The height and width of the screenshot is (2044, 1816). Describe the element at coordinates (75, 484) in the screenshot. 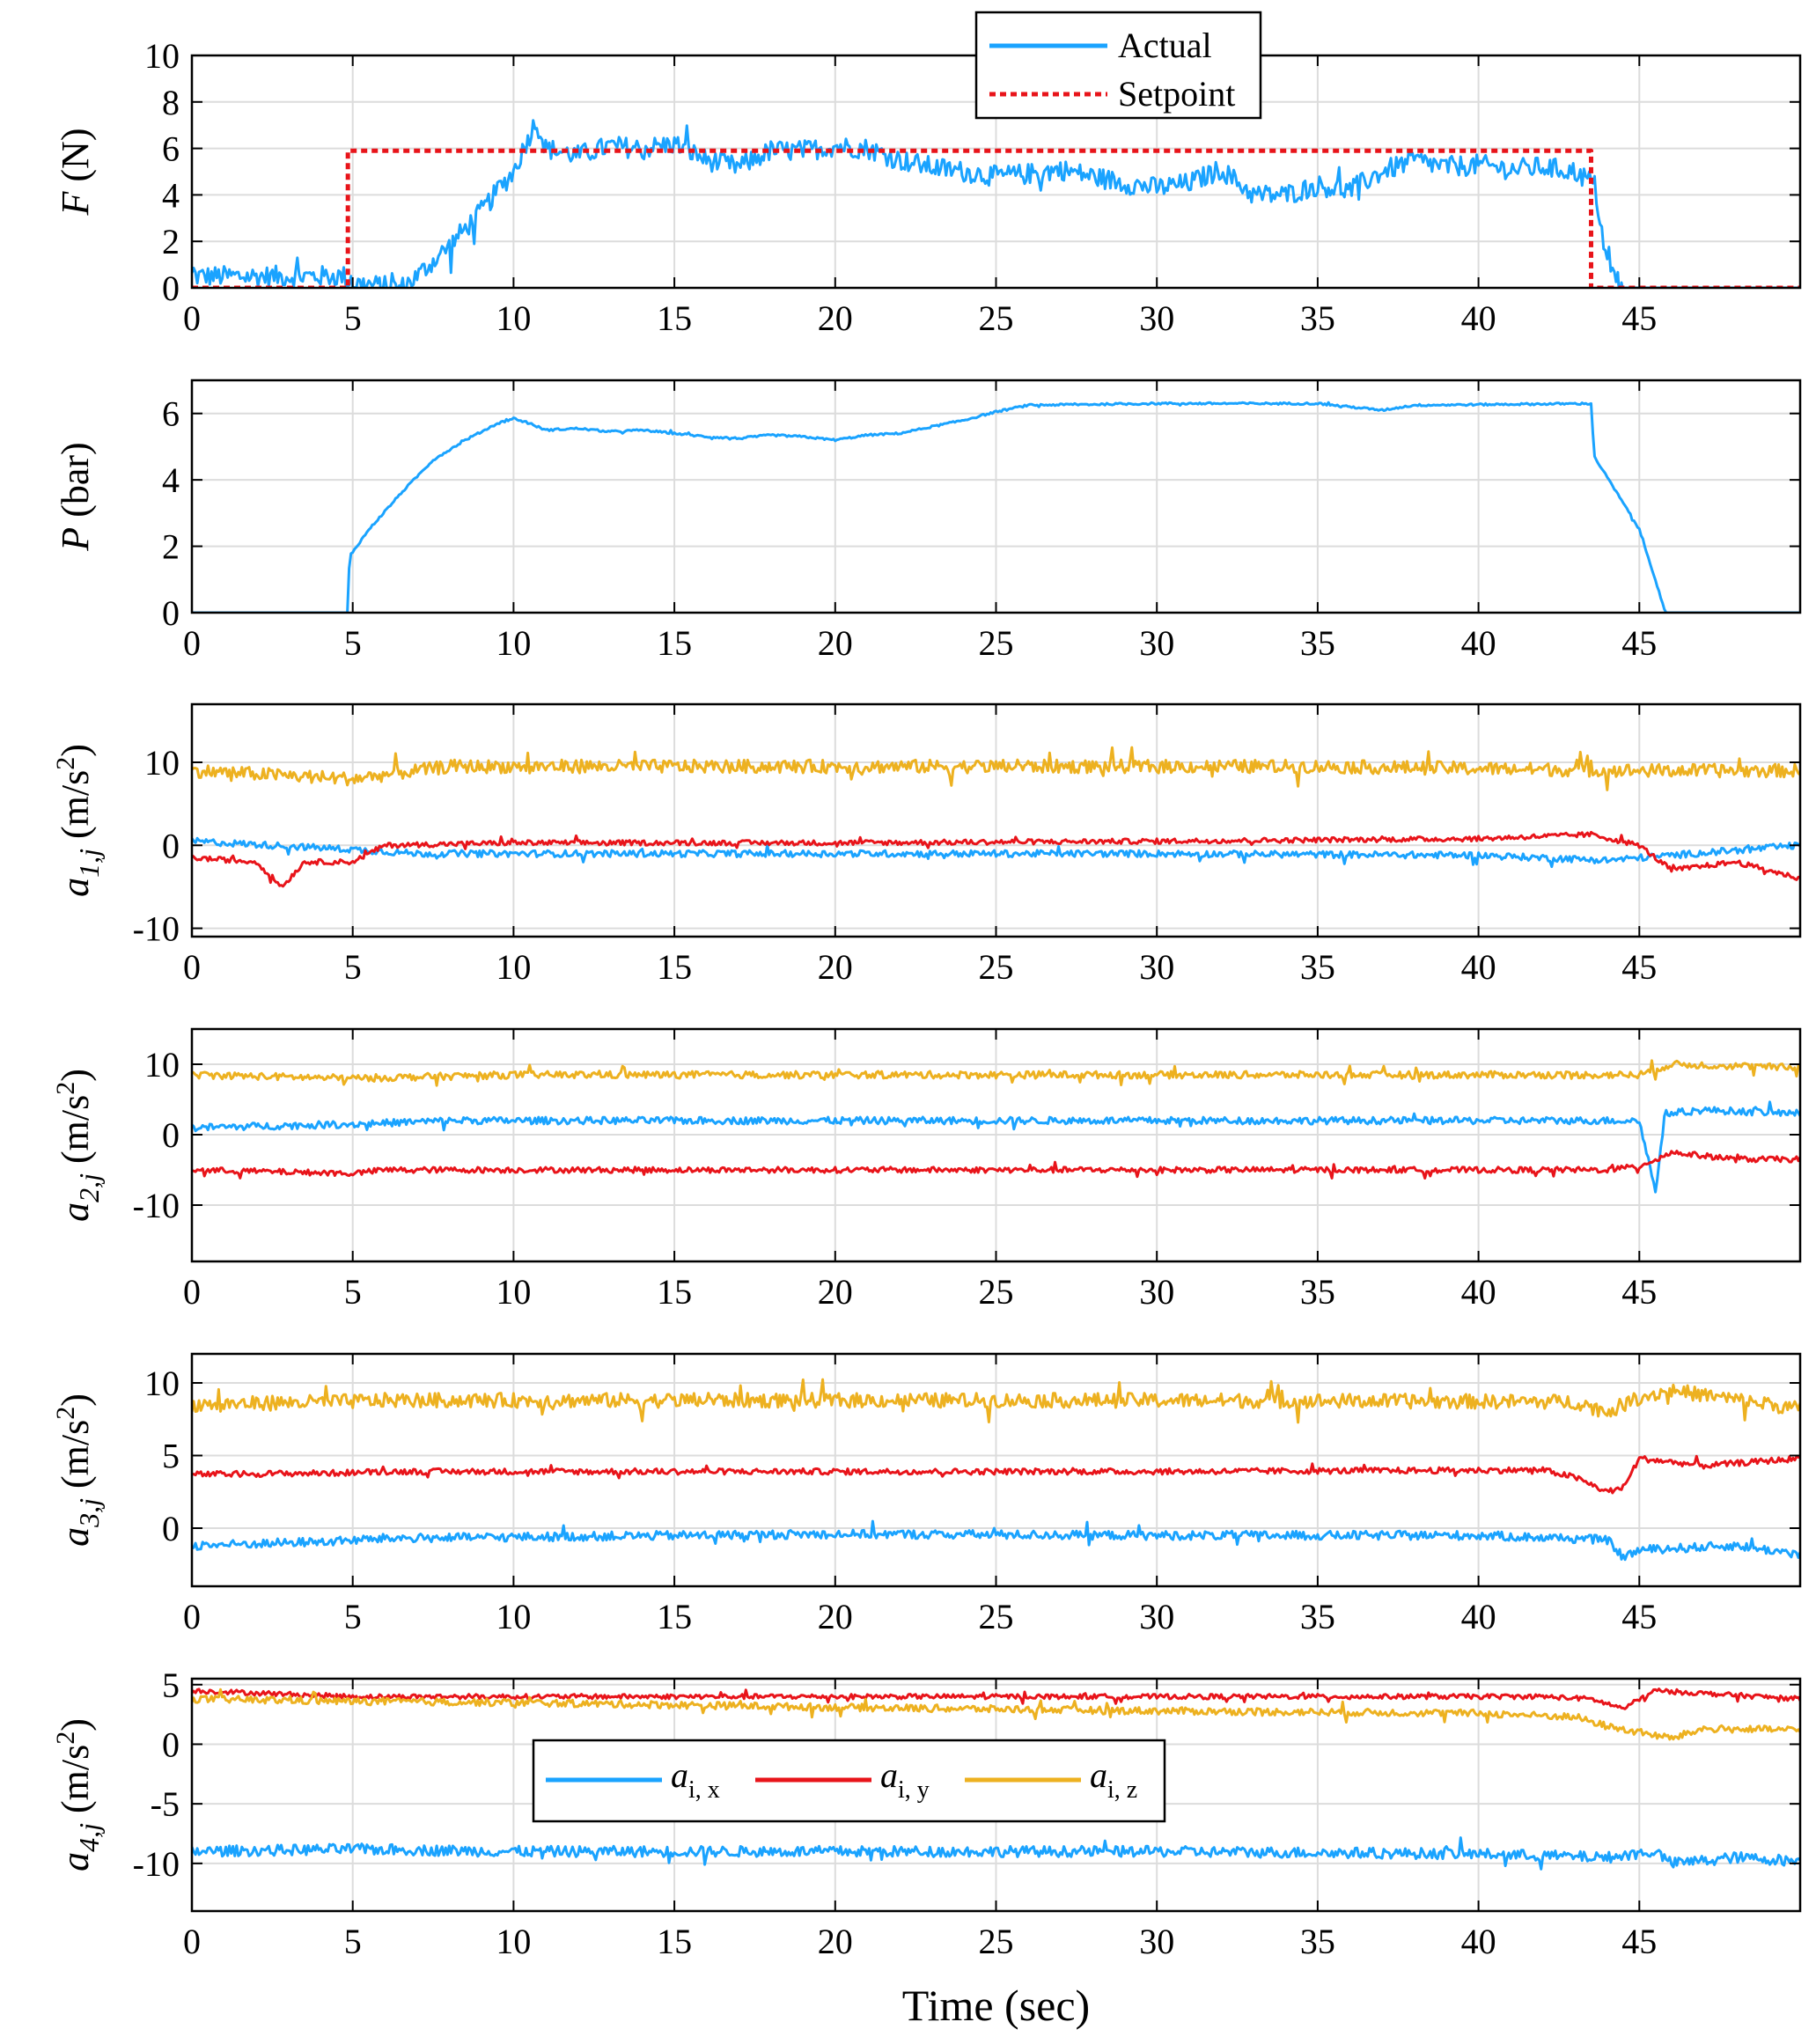

I see `y-label-unit: (bar)` at that location.